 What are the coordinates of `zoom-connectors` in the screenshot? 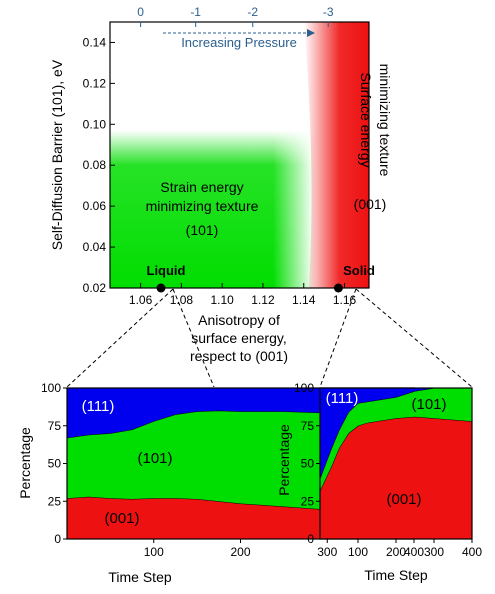 It's located at (269, 338).